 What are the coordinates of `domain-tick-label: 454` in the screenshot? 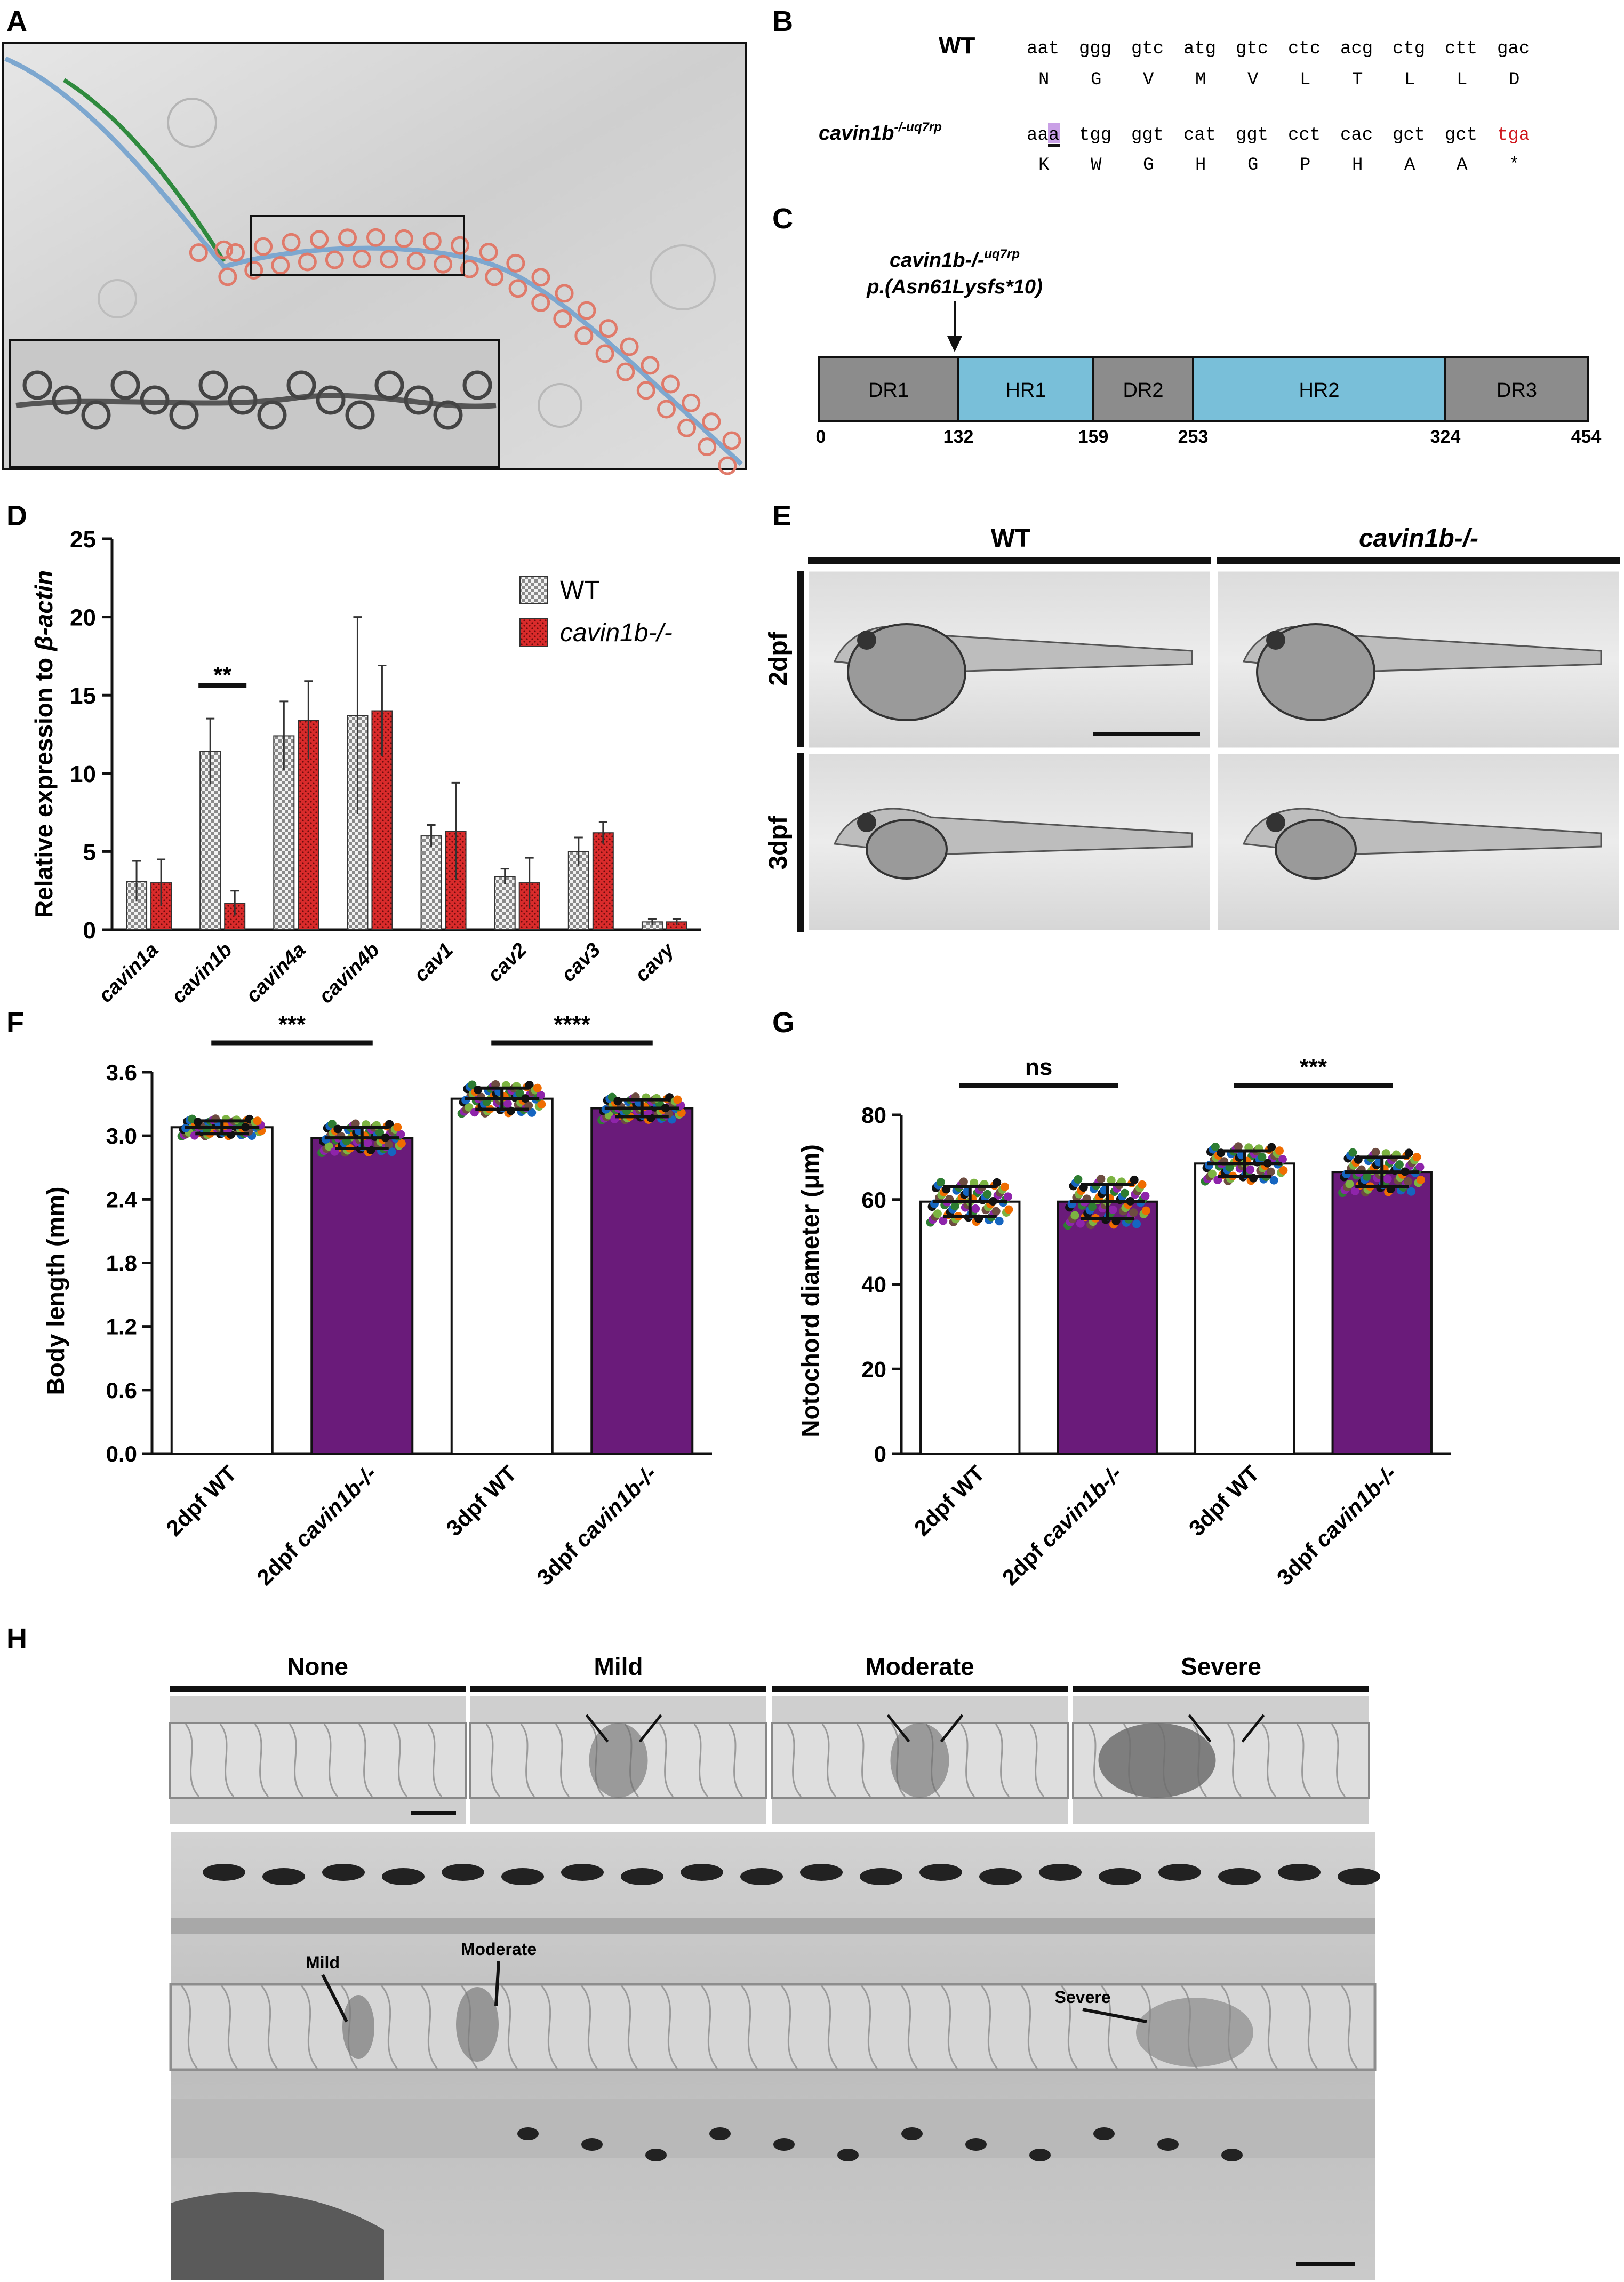 It's located at (1586, 437).